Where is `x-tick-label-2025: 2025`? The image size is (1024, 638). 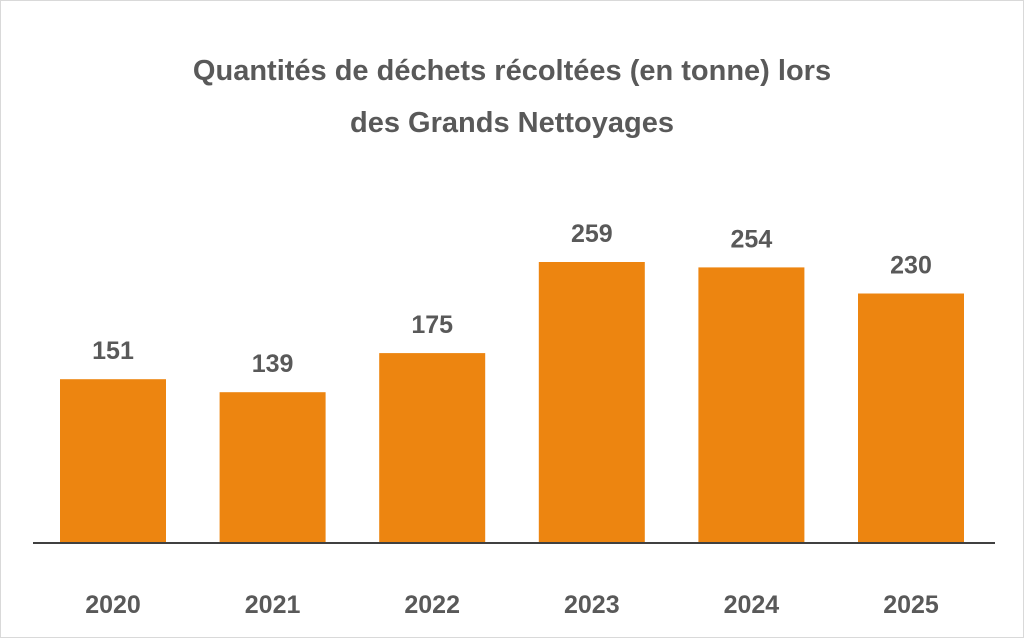 x-tick-label-2025: 2025 is located at coordinates (911, 605).